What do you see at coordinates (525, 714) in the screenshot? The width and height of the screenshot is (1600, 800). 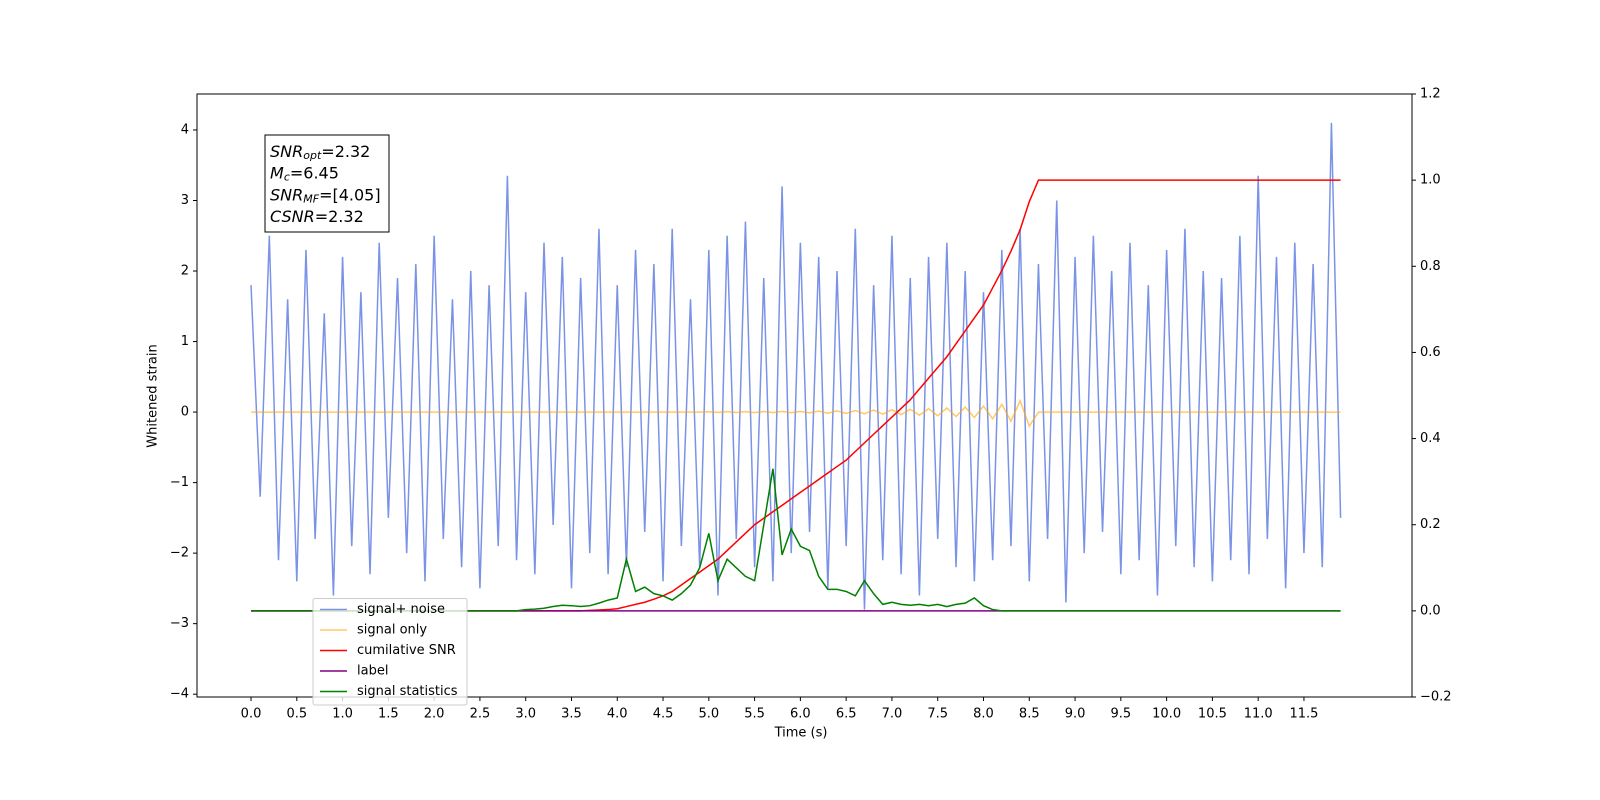 I see `x-tick-label: 3.0` at bounding box center [525, 714].